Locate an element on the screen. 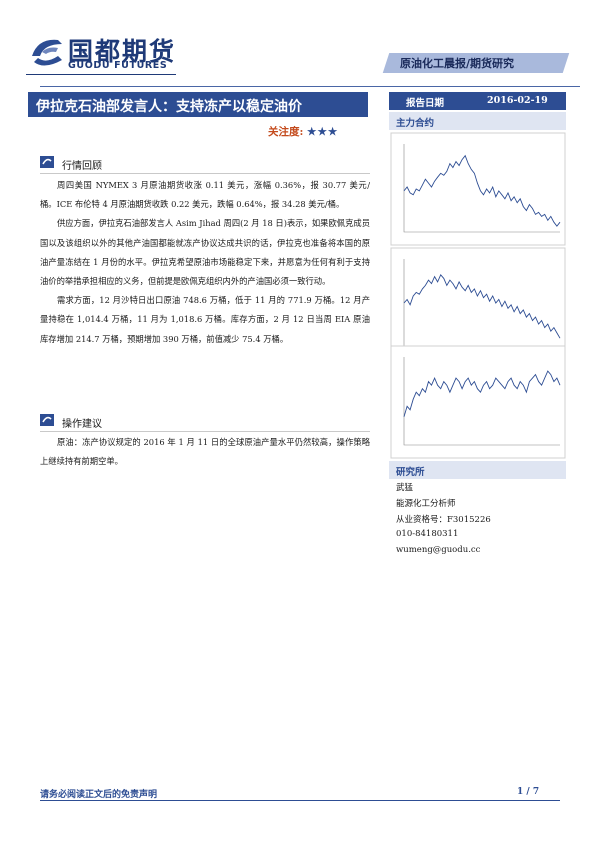 Image resolution: width=595 pixels, height=842 pixels. contracts-heading-bar is located at coordinates (477, 121).